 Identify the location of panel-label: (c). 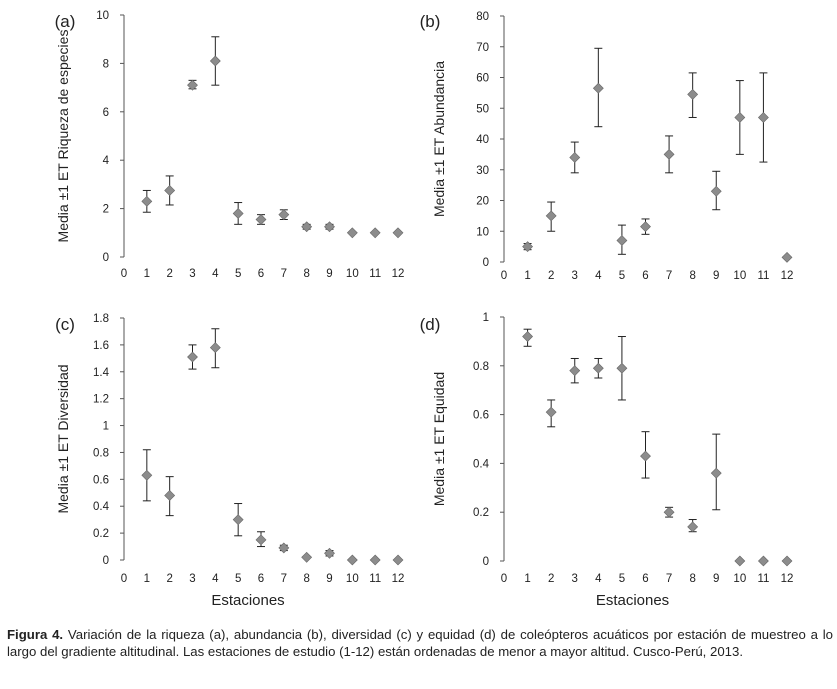
(65, 324).